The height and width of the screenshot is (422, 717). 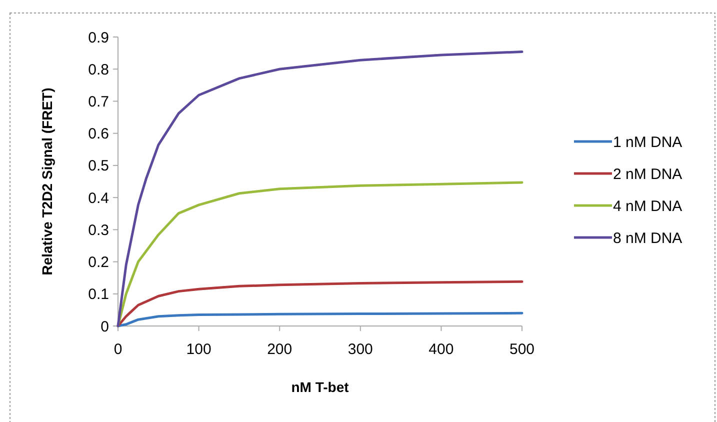 What do you see at coordinates (360, 349) in the screenshot?
I see `x-tick-label: 300` at bounding box center [360, 349].